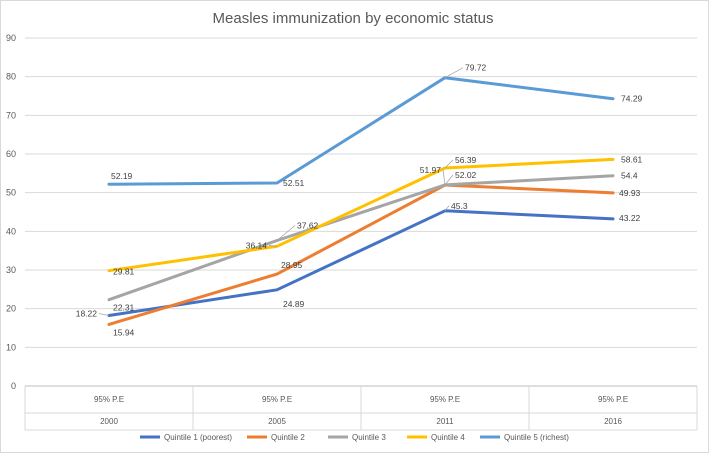  What do you see at coordinates (613, 421) in the screenshot?
I see `x-tick-label-year: 2016` at bounding box center [613, 421].